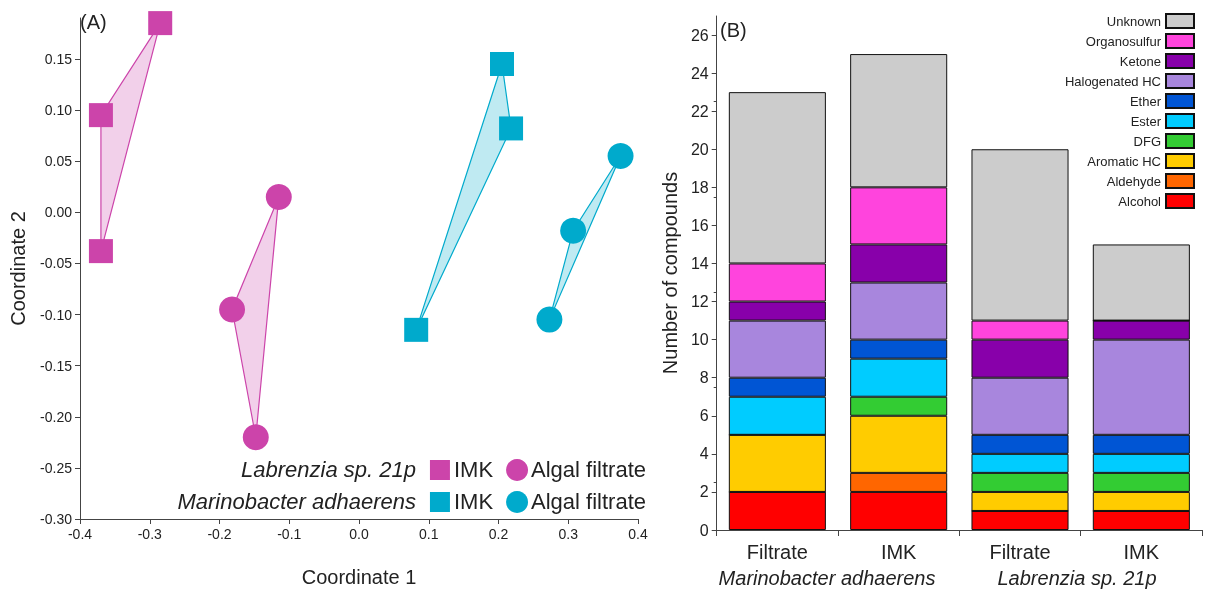  What do you see at coordinates (568, 534) in the screenshot?
I see `x-tick-label: 0.3` at bounding box center [568, 534].